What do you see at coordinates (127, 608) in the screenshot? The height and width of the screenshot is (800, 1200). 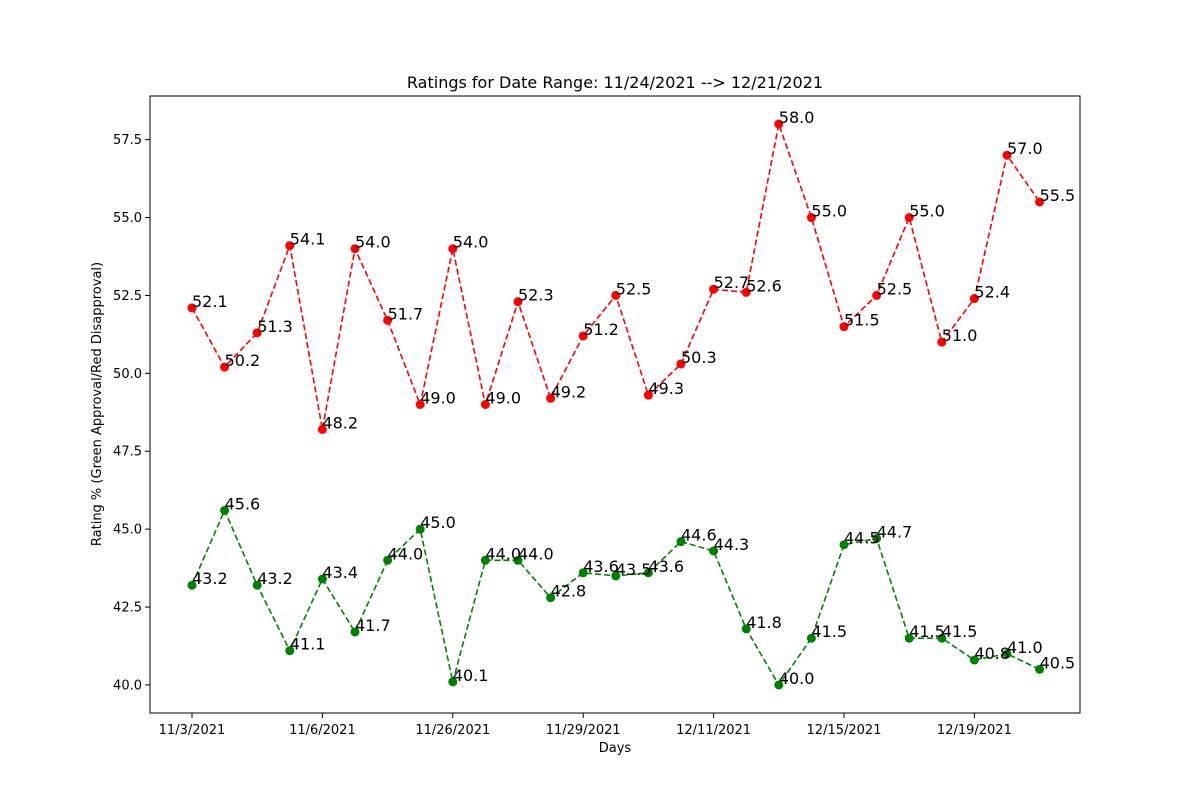 I see `y-tick-label: 42.5` at bounding box center [127, 608].